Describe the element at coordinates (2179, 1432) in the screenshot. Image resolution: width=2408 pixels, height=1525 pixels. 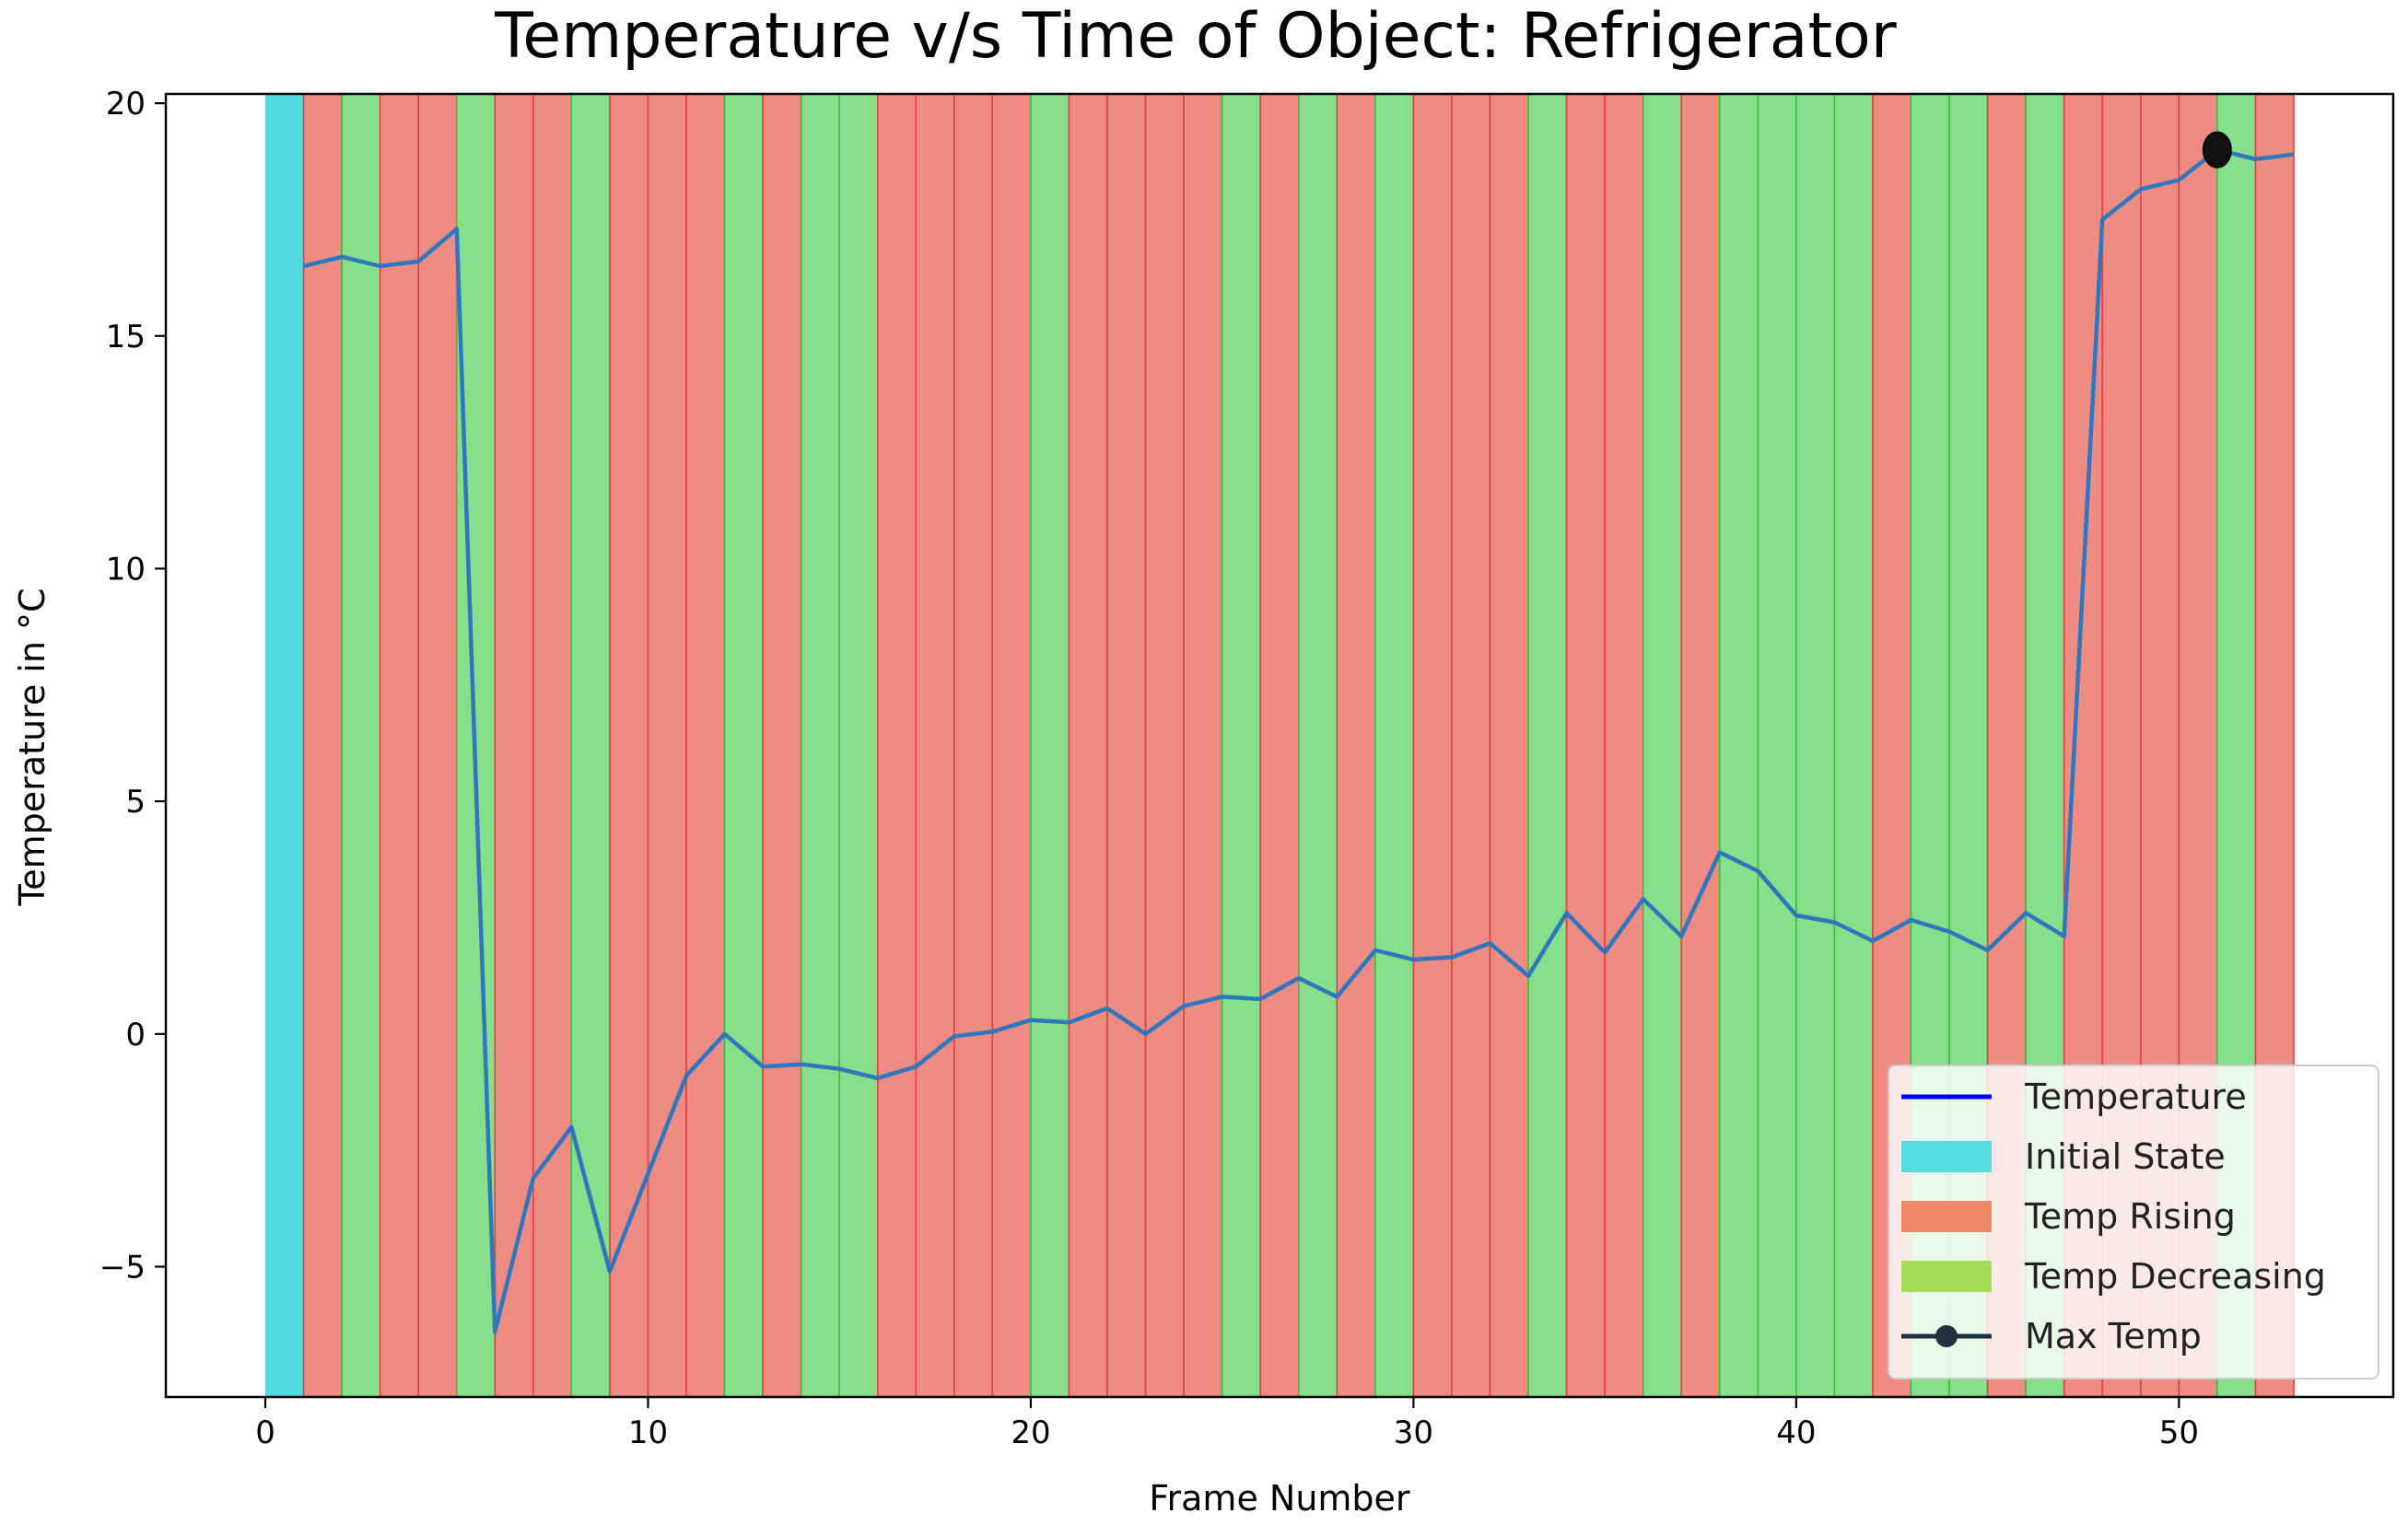
I see `x-tick-label: 50` at that location.